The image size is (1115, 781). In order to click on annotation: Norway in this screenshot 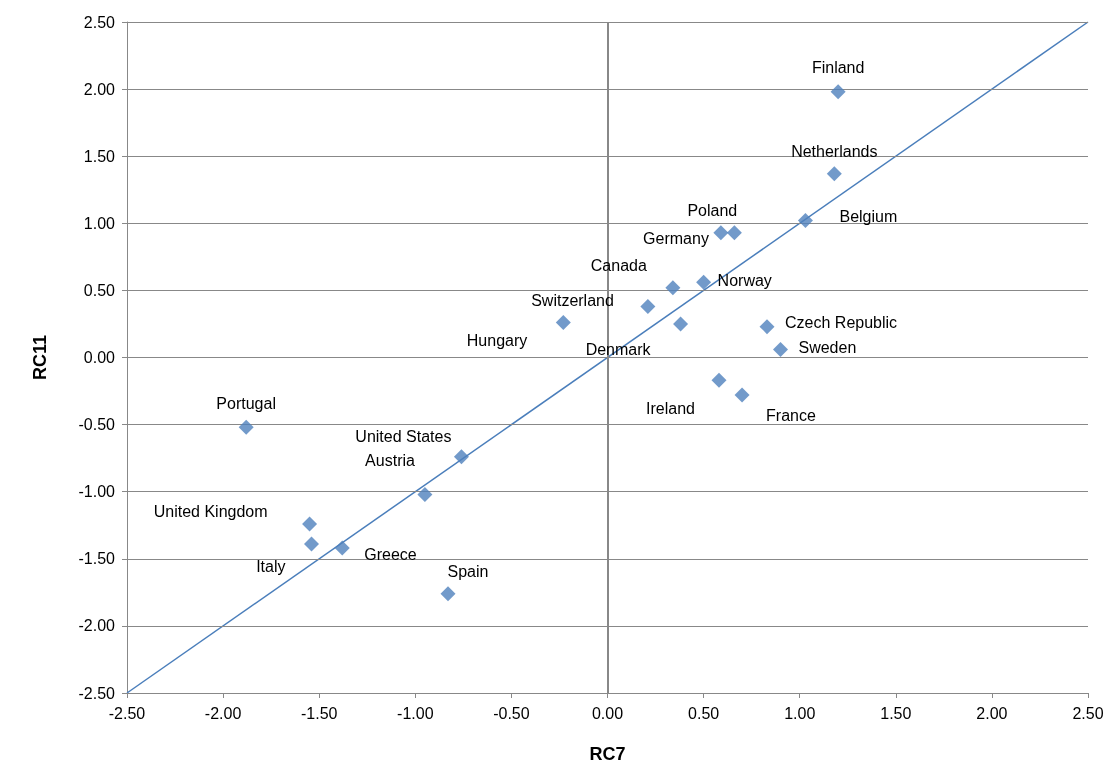, I will do `click(744, 280)`.